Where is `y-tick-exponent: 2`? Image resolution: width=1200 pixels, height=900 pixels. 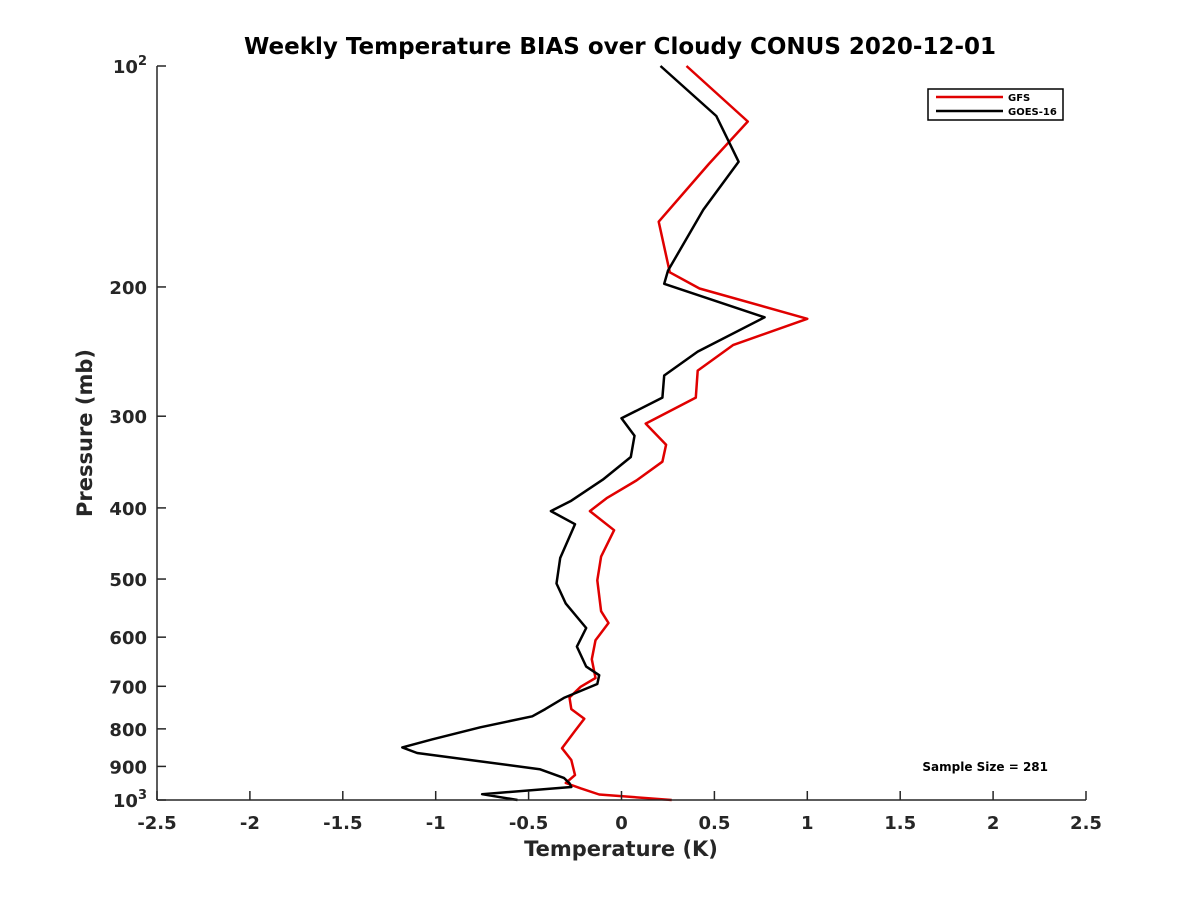 y-tick-exponent: 2 is located at coordinates (142, 61).